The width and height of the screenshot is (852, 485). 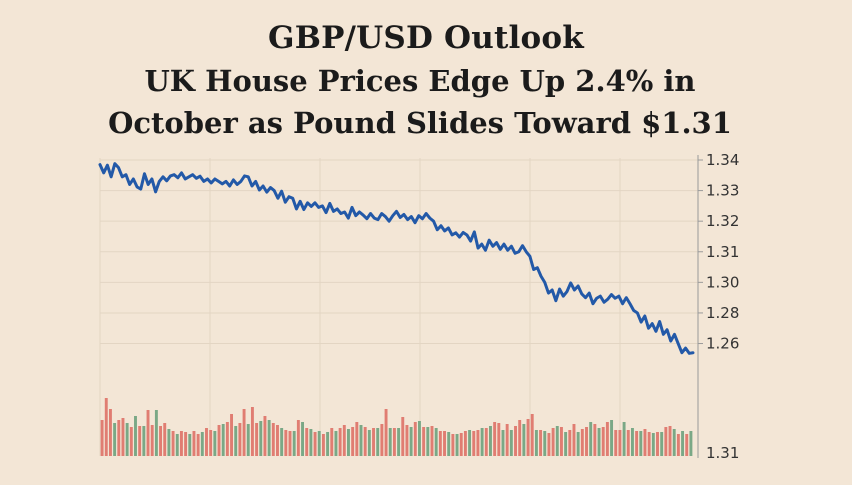 What do you see at coordinates (722, 453) in the screenshot?
I see `volume-axis-label: 1.31` at bounding box center [722, 453].